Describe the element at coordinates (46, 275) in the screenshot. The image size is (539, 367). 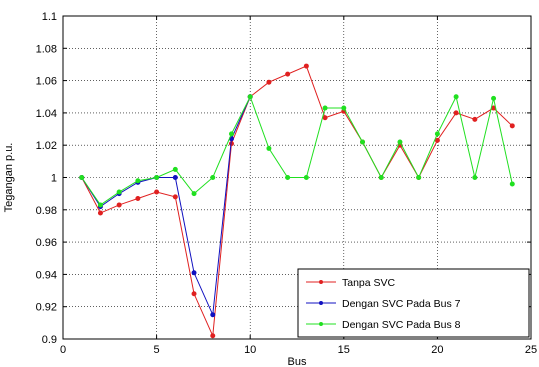
I see `y-tick-label: 0.94` at that location.